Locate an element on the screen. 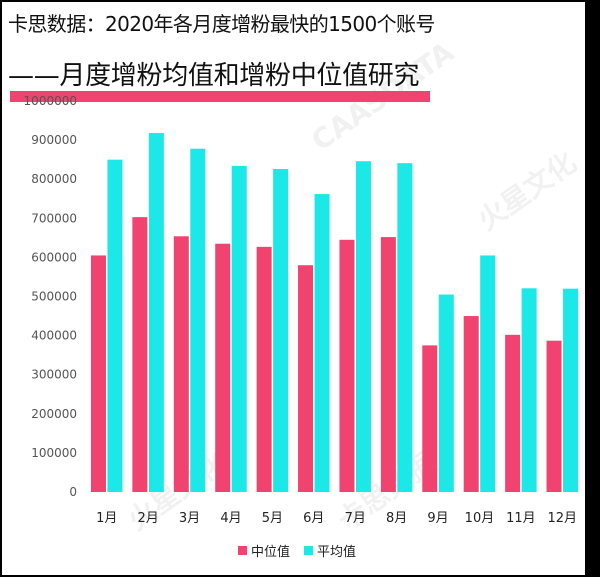  y-tick-label: 200000 is located at coordinates (54, 414).